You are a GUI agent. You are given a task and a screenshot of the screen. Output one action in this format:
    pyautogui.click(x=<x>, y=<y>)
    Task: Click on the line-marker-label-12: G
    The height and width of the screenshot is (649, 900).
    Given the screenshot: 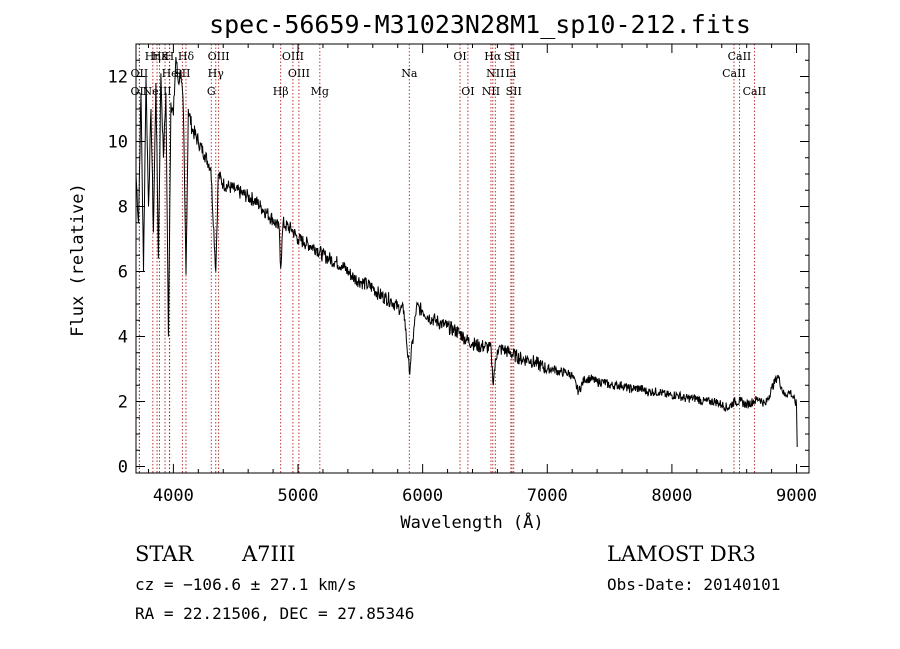 What is the action you would take?
    pyautogui.click(x=211, y=91)
    